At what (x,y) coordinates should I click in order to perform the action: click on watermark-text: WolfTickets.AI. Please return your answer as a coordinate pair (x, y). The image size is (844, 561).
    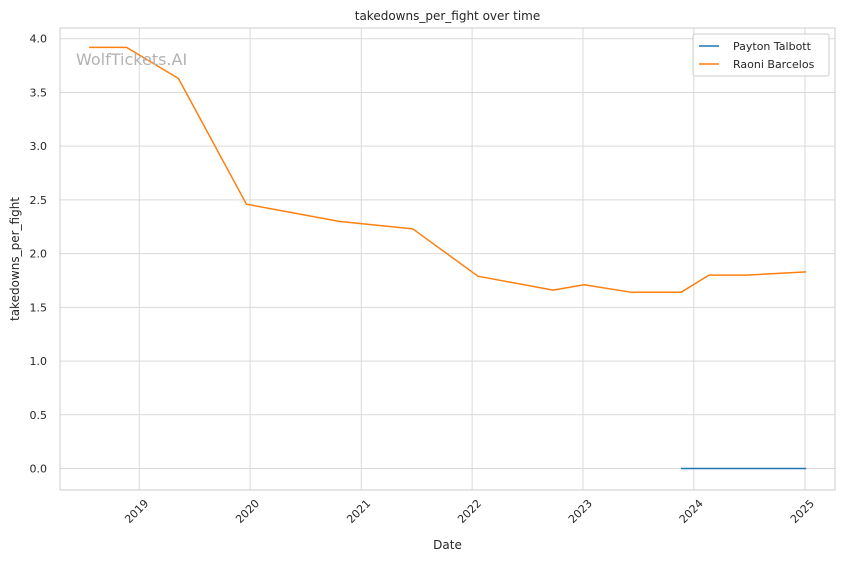
    Looking at the image, I should click on (131, 59).